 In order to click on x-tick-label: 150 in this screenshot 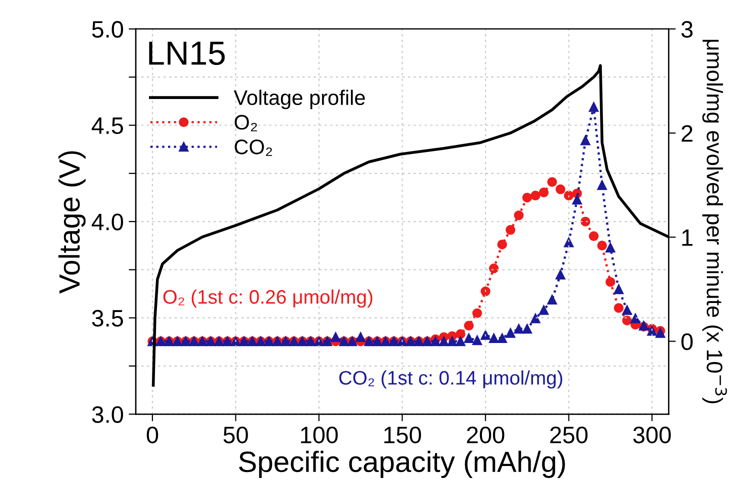, I will do `click(403, 435)`.